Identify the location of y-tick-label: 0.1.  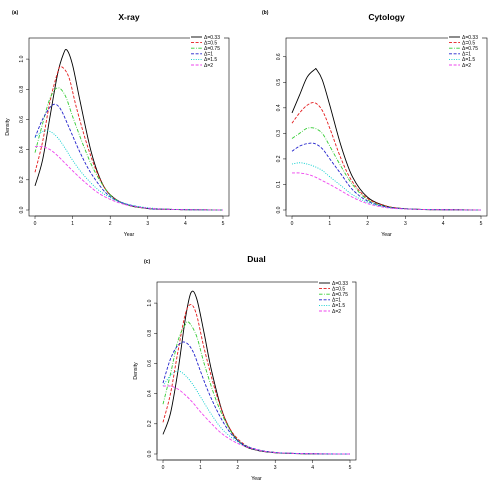
(279, 184).